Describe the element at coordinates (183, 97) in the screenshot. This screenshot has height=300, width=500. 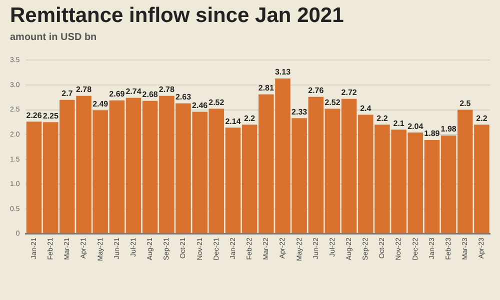
I see `data-label: 2.63` at that location.